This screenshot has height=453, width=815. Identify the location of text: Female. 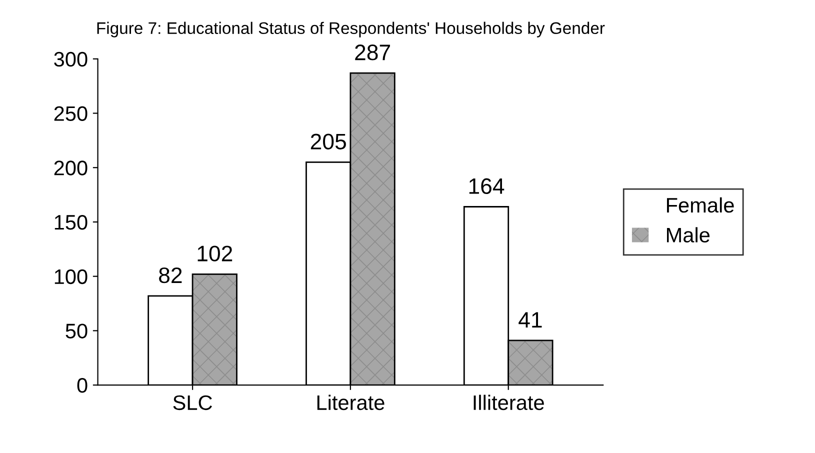
(700, 205).